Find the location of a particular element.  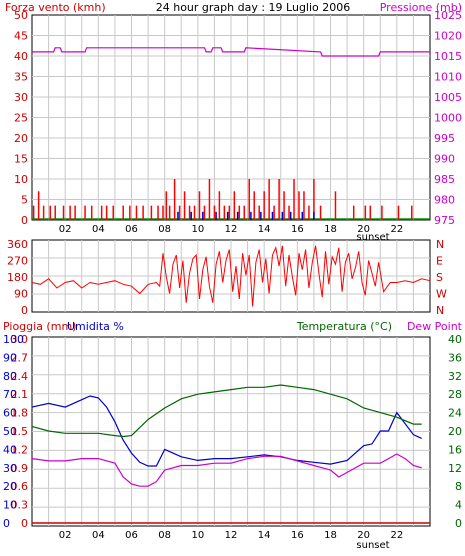

panel1-x-ticks: 02 04 06 08 10 12 14 16 18 20 22 is located at coordinates (231, 229).